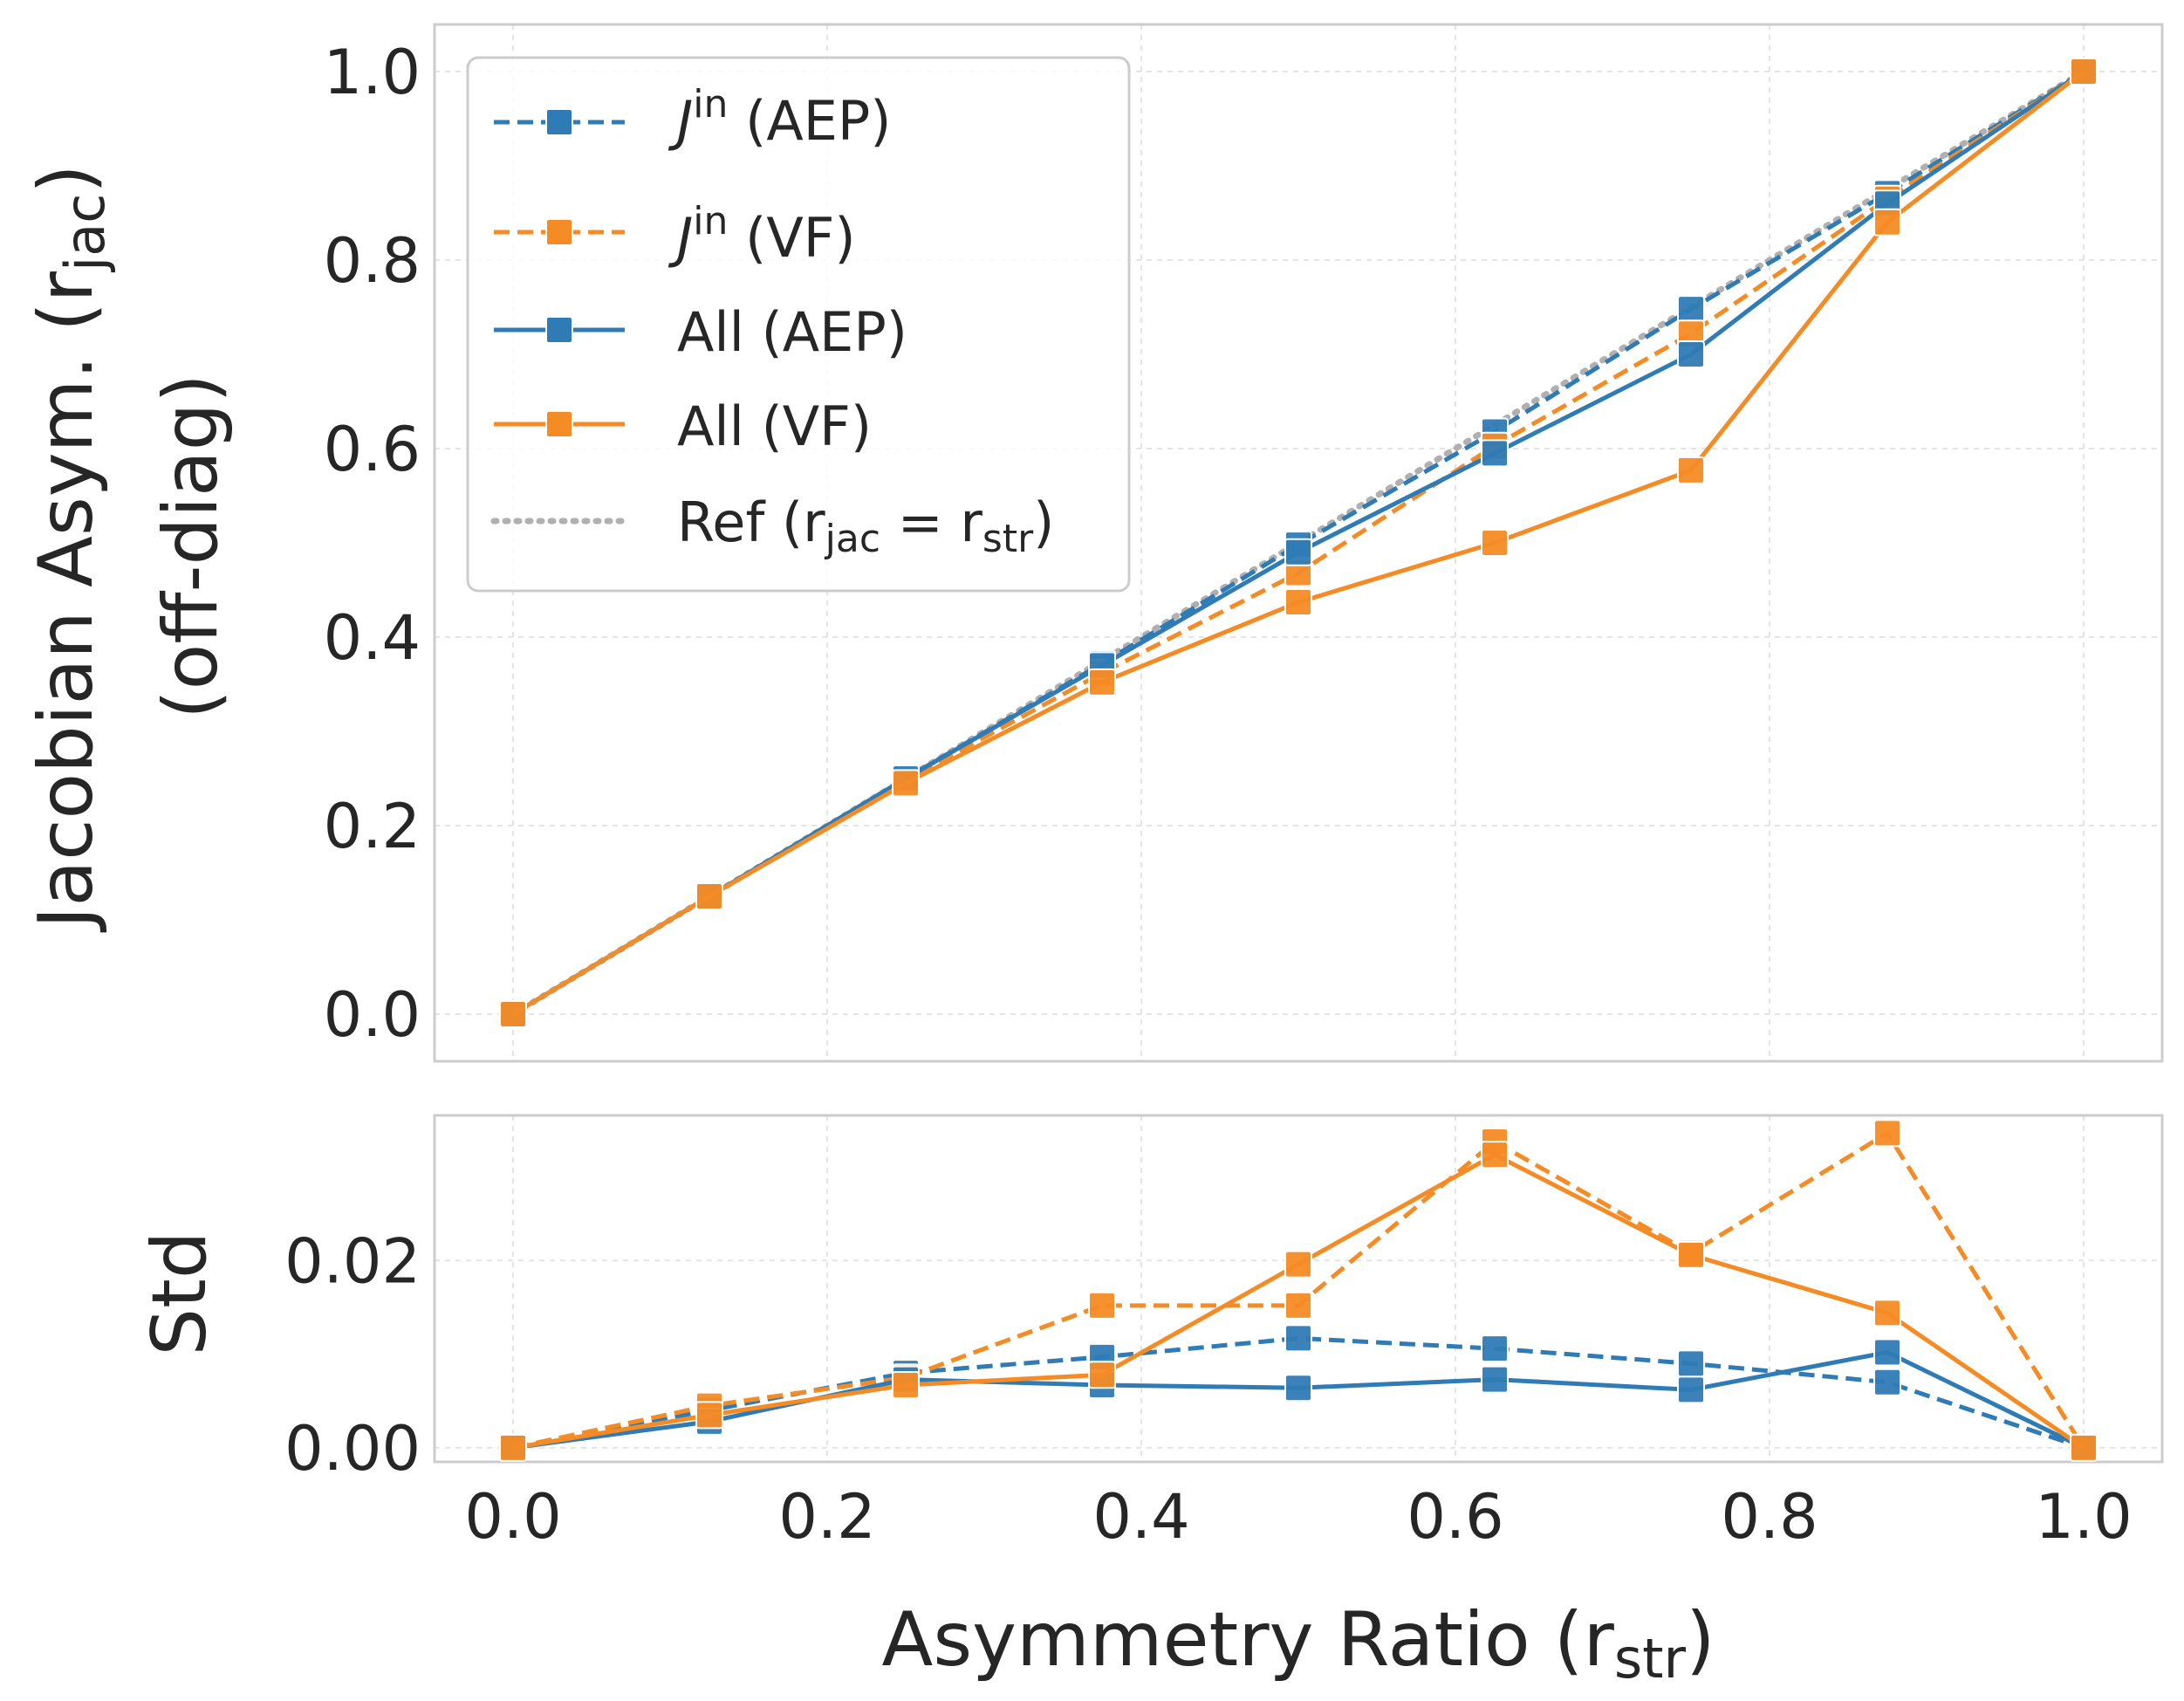 This screenshot has width=2184, height=1701. Describe the element at coordinates (792, 332) in the screenshot. I see `legend-label-all-aep: All (AEP)` at that location.